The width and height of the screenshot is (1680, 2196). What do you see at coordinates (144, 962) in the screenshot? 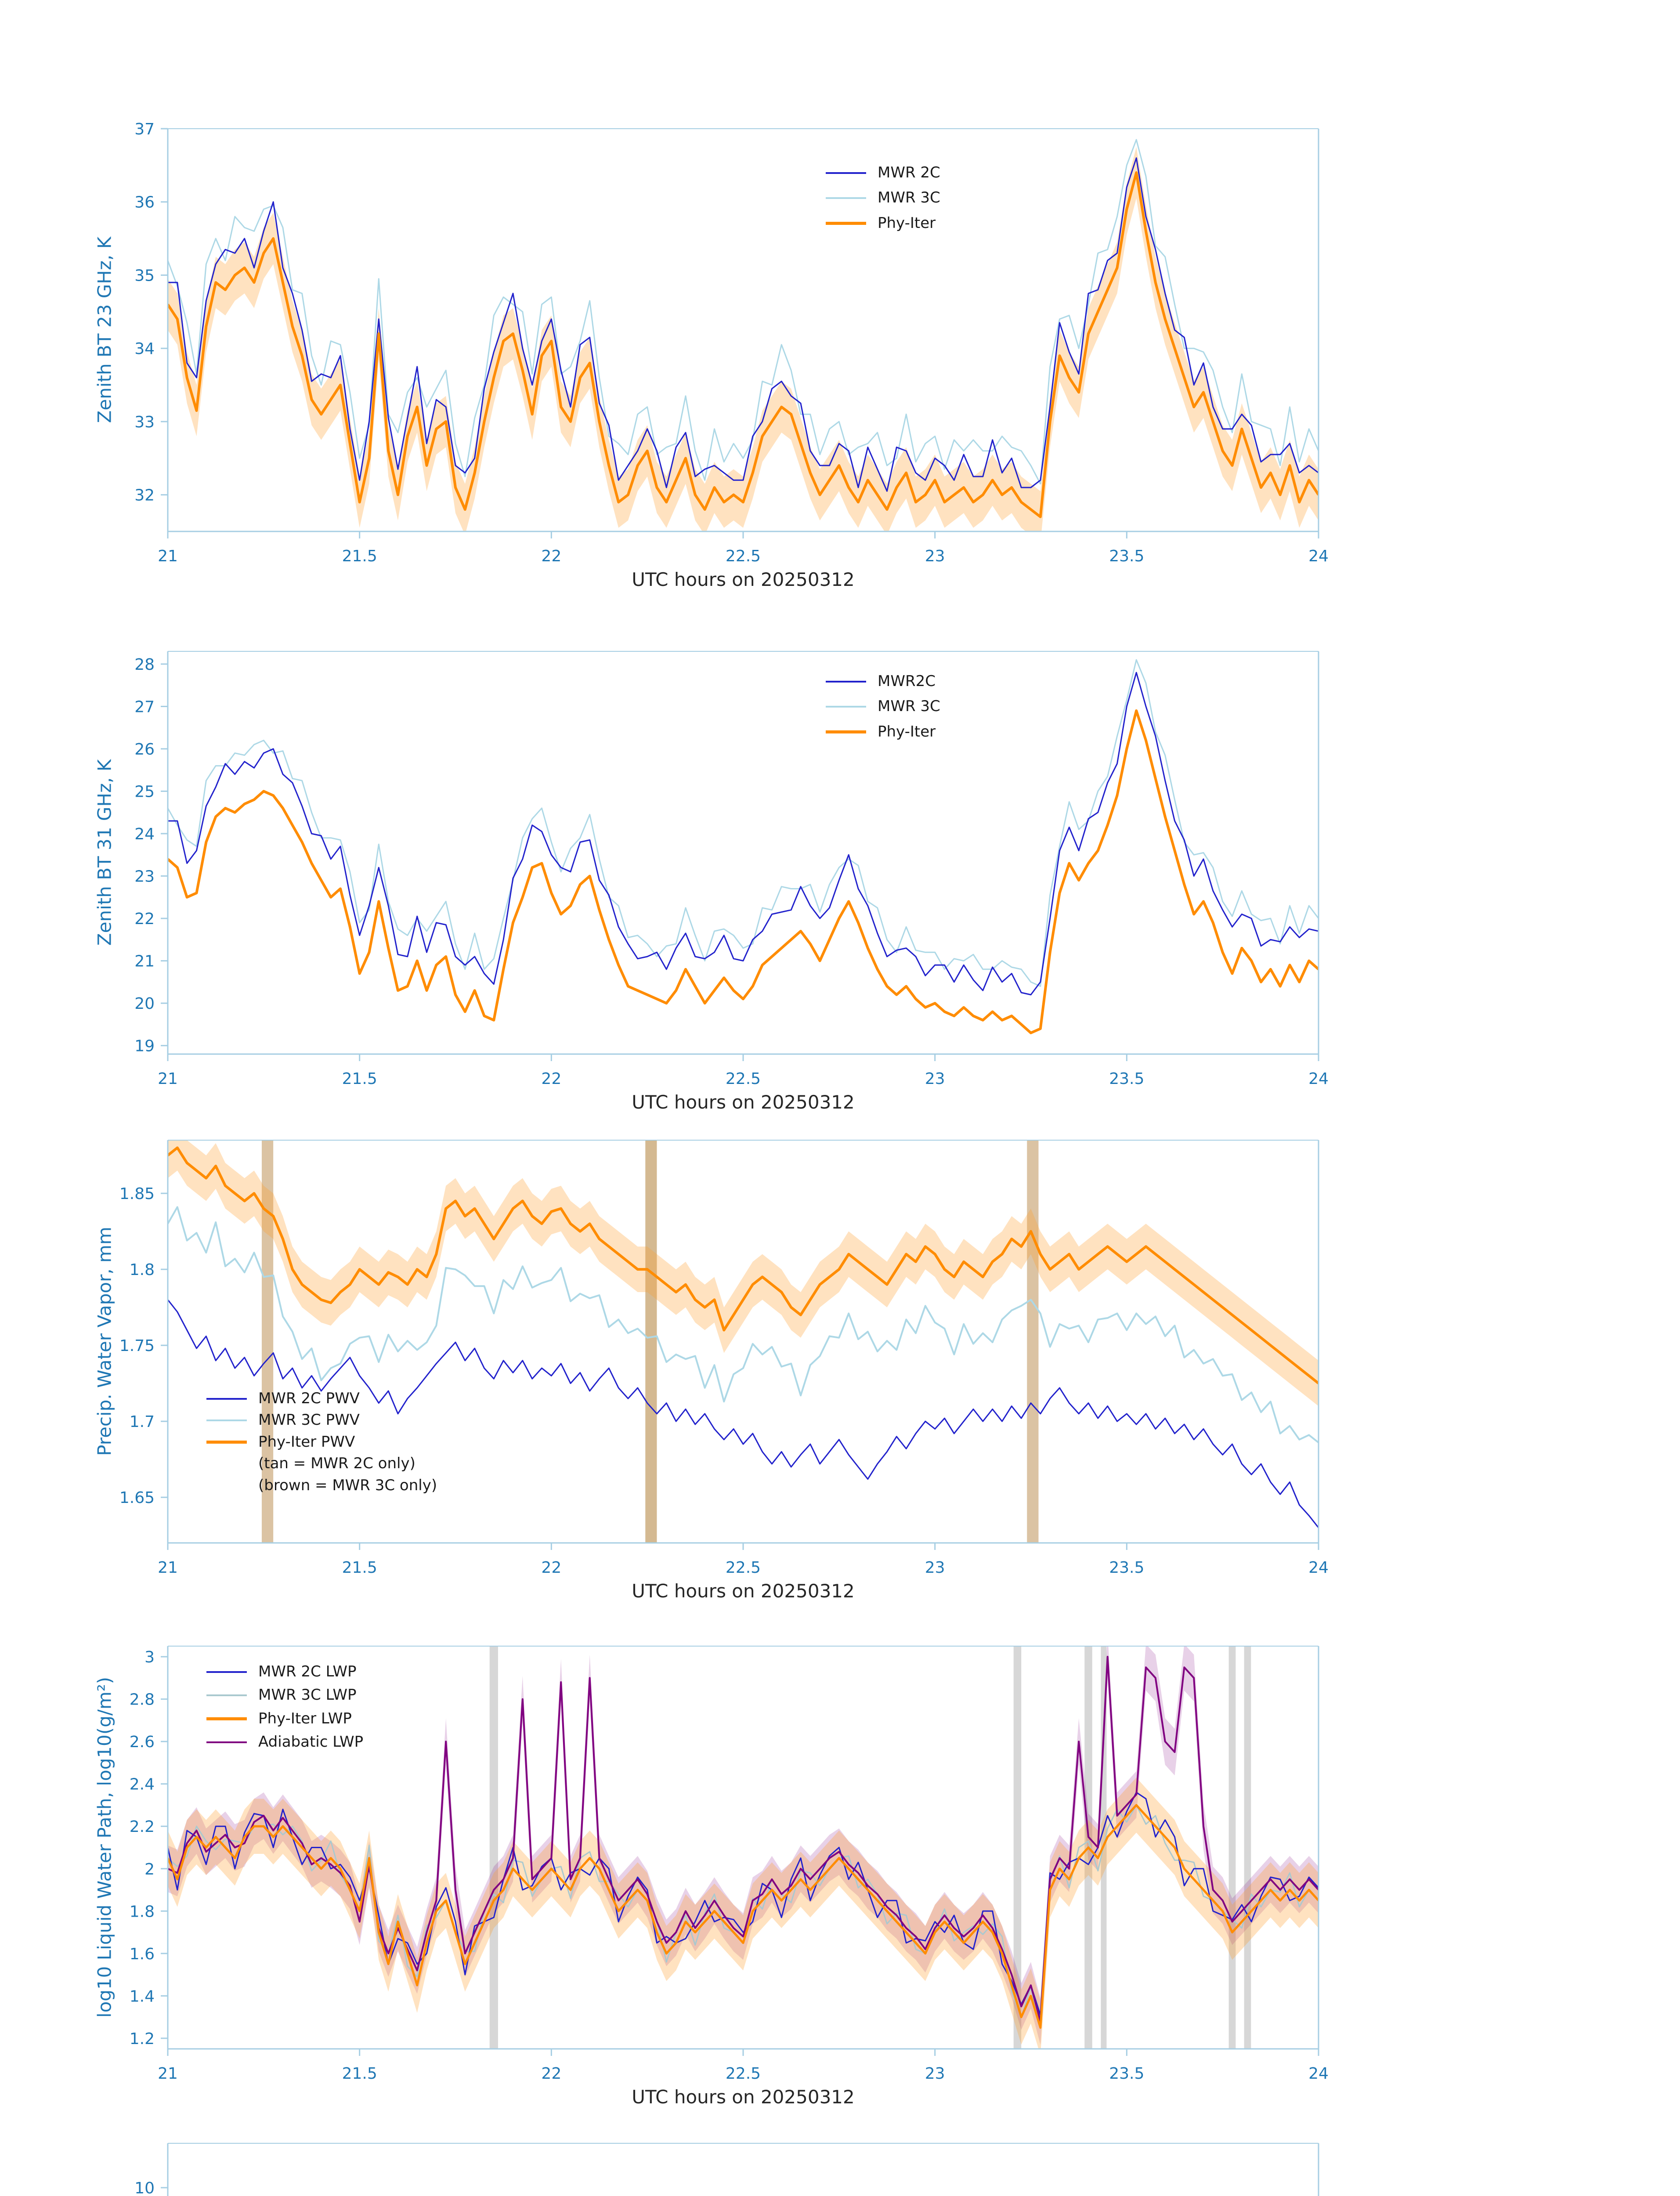
I see `y-tick-label: 21` at bounding box center [144, 962].